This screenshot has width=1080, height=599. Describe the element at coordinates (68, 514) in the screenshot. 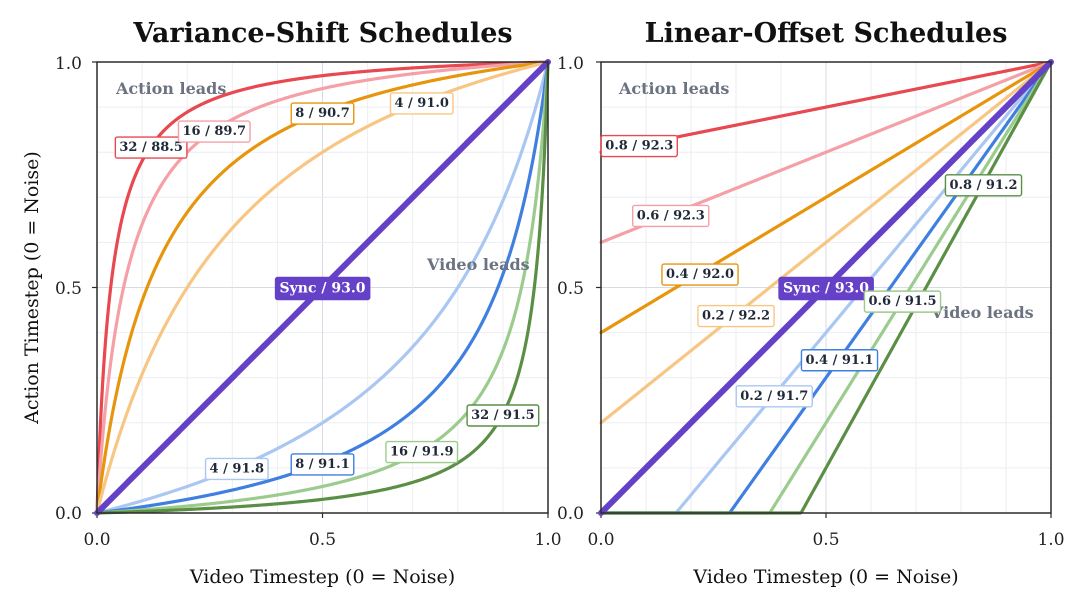

I see `variance-shift-y-tick-0: 0.0` at that location.